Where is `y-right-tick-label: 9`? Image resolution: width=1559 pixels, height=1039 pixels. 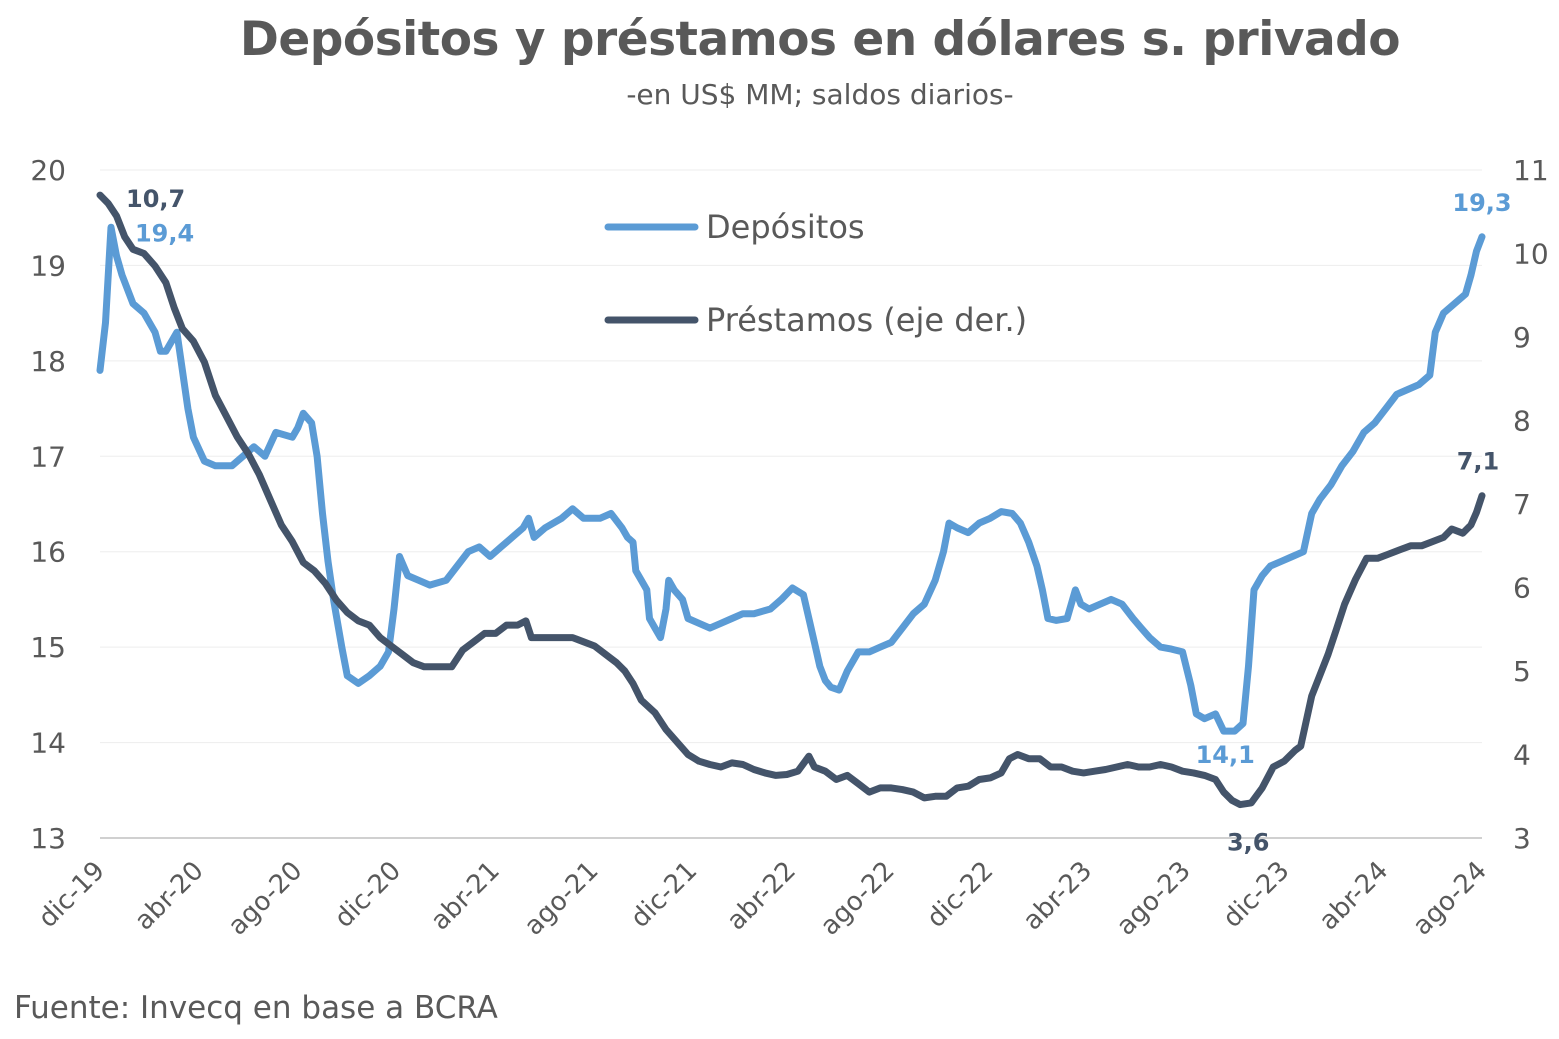 y-right-tick-label: 9 is located at coordinates (1522, 337).